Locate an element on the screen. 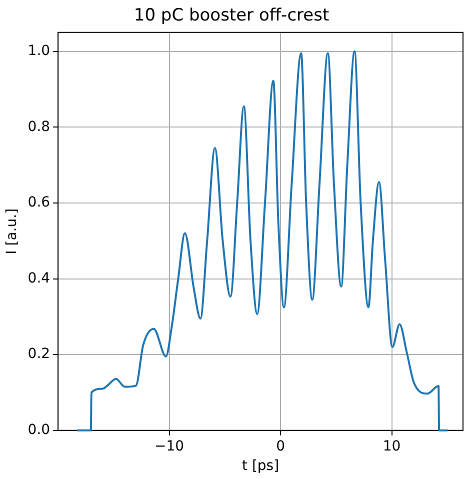  x-tick-label: 0 is located at coordinates (281, 446).